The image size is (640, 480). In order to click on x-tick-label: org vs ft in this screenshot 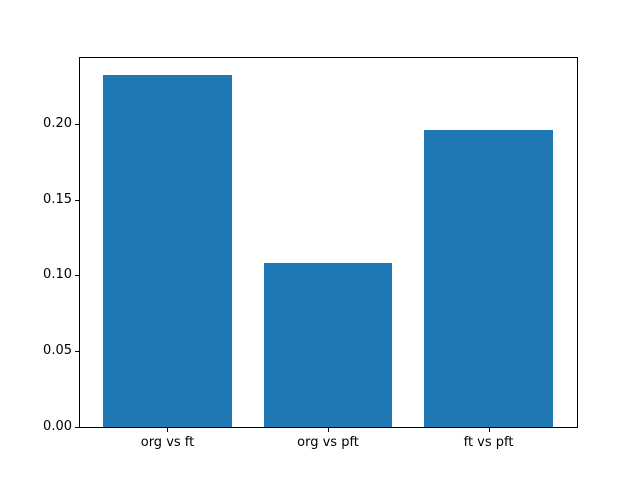, I will do `click(167, 442)`.